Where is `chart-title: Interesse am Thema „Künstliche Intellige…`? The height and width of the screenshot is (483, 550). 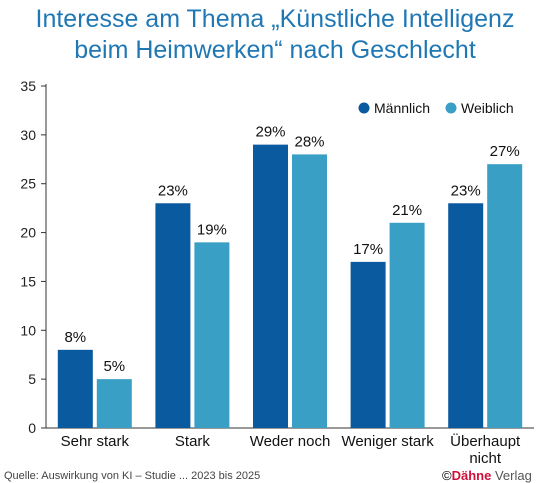 chart-title: Interesse am Thema „Künstliche Intellige… is located at coordinates (275, 35).